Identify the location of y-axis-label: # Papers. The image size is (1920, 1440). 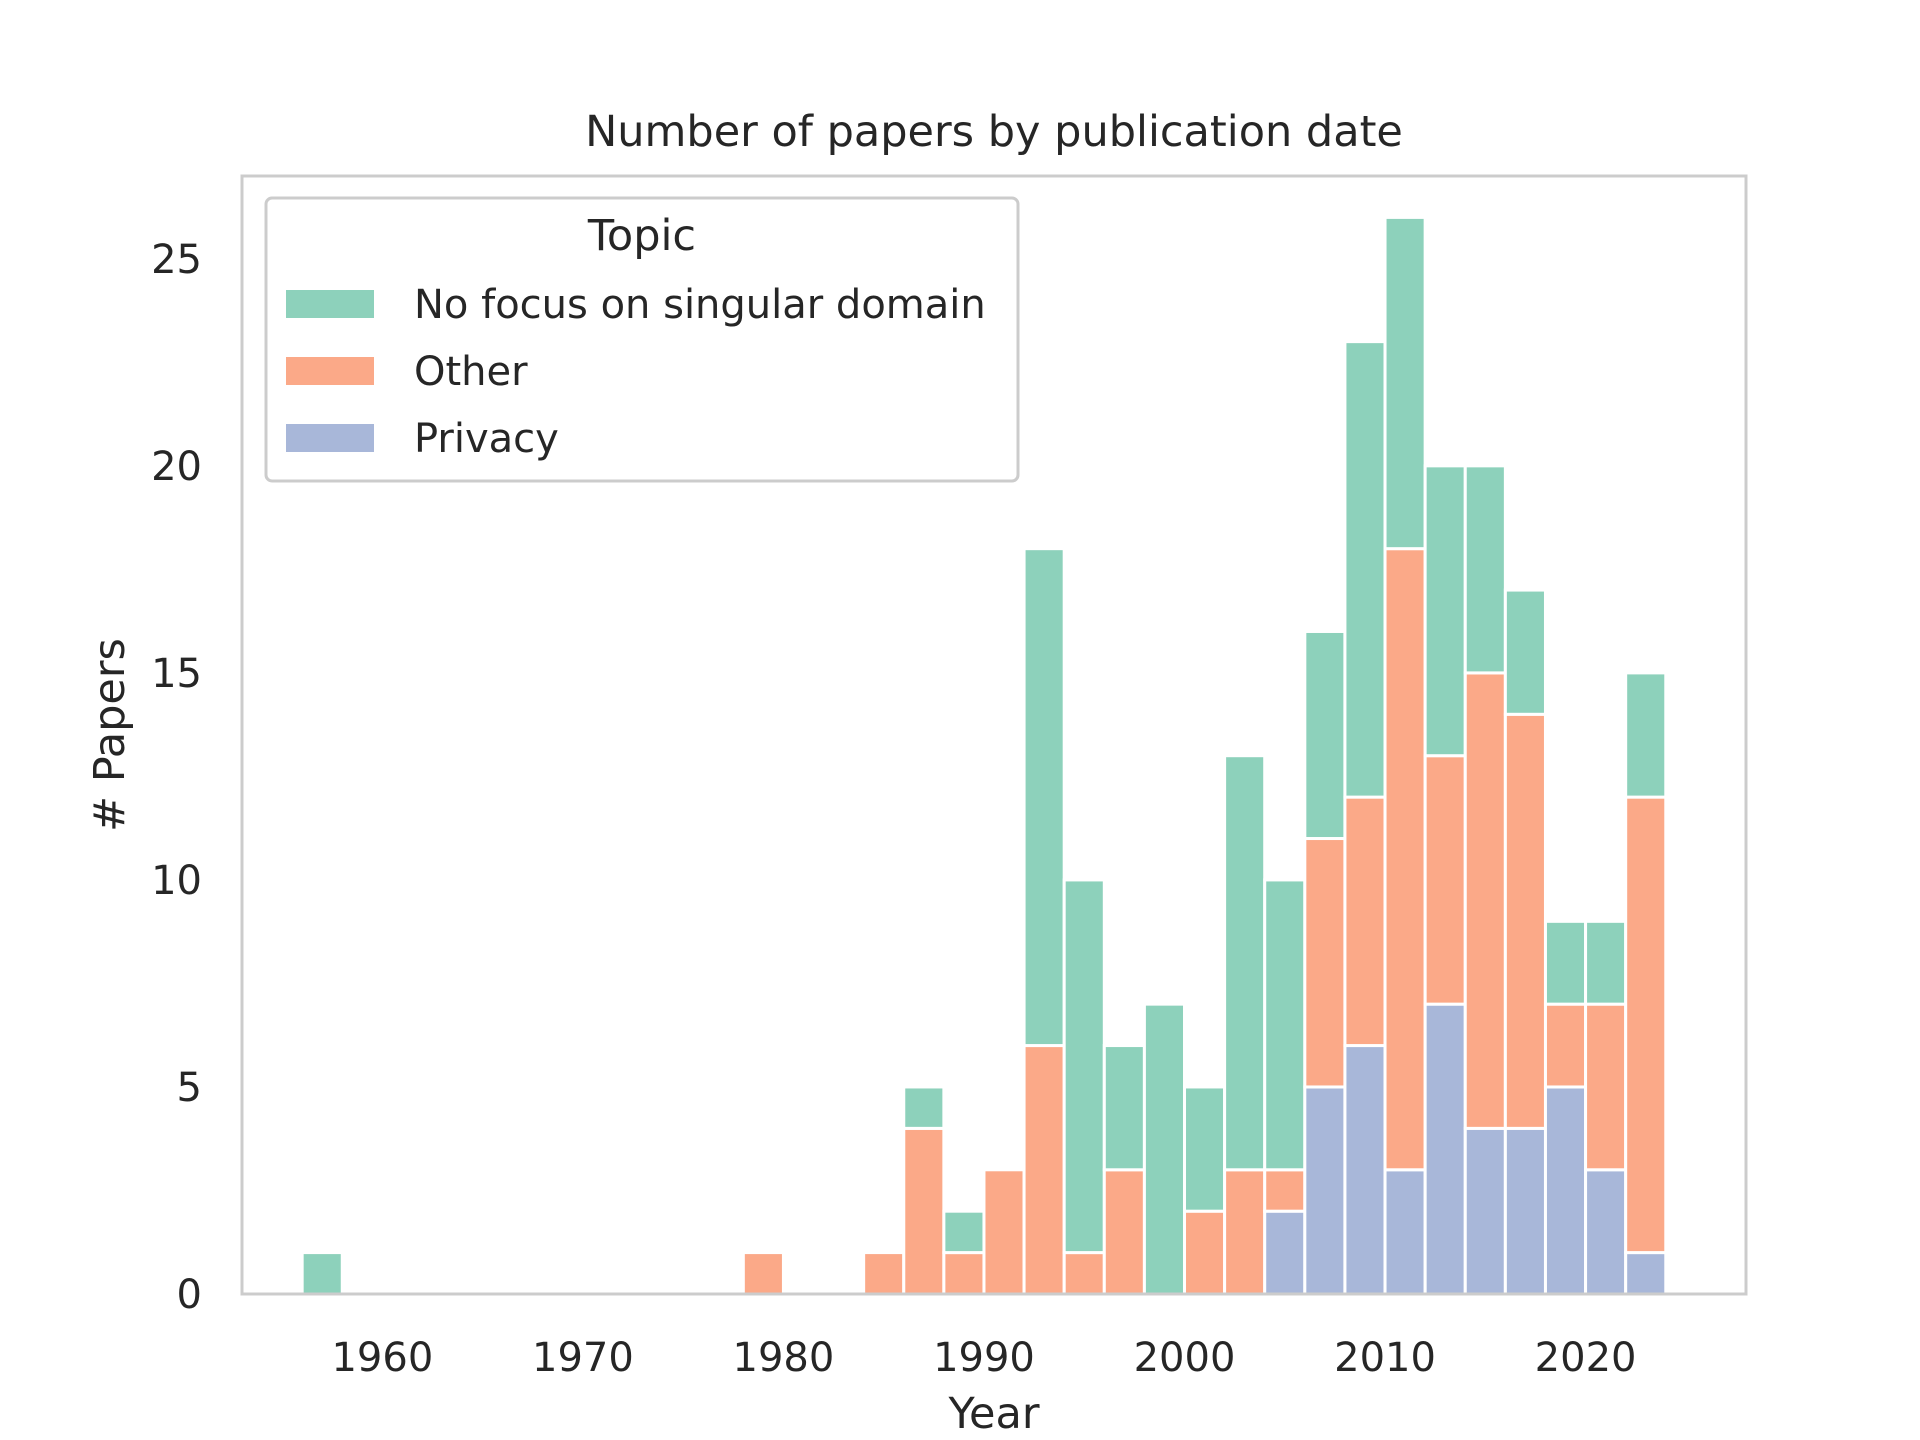
(110, 735).